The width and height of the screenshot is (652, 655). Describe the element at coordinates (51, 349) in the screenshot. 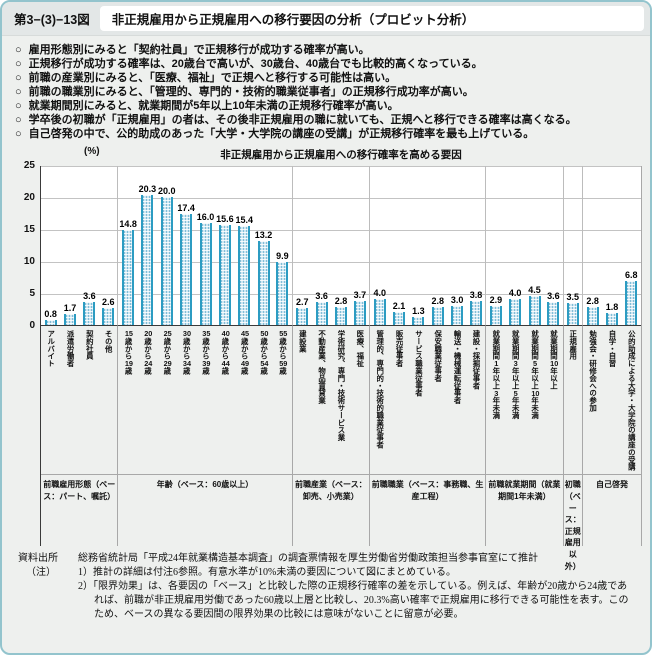

I see `category-label: アルバイト` at that location.